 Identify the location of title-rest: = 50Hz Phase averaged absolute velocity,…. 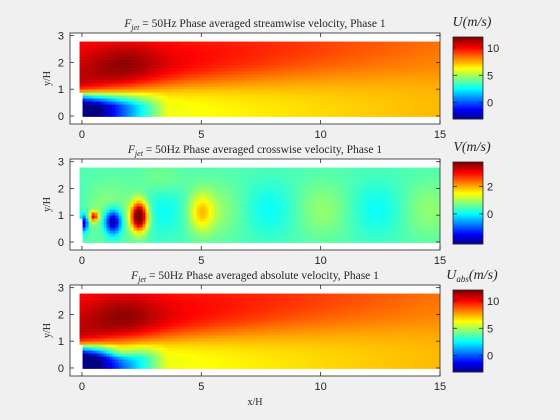
(262, 276).